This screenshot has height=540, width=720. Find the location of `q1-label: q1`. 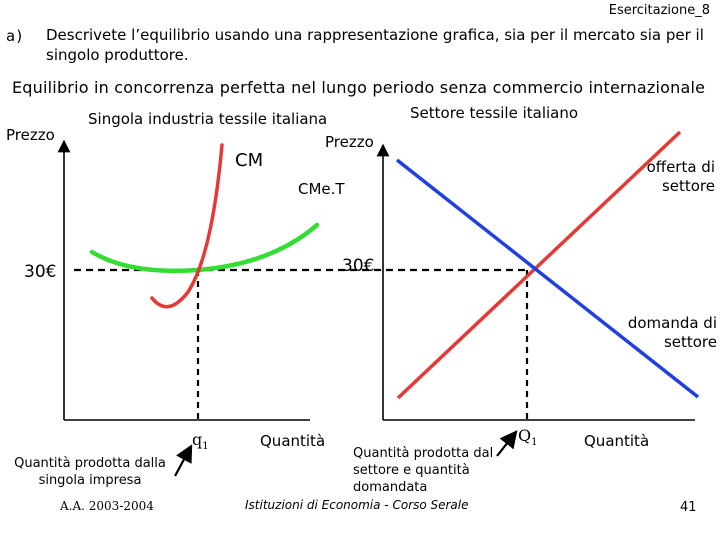

q1-label: q1 is located at coordinates (200, 441).